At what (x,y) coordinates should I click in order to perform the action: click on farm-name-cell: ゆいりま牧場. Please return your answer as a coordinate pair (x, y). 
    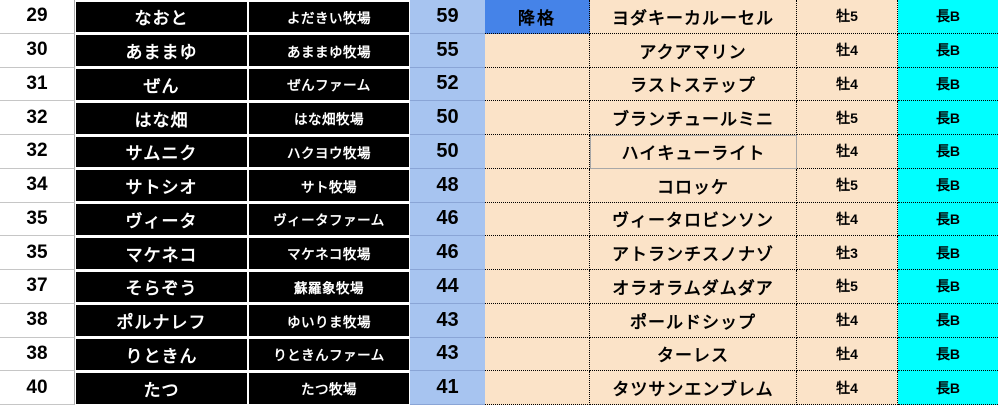
    Looking at the image, I should click on (329, 320).